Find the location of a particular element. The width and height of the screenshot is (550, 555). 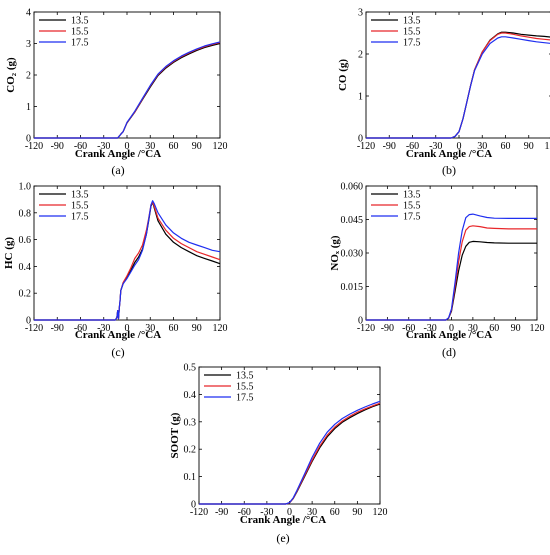

panel-label: (a) is located at coordinates (117, 170).